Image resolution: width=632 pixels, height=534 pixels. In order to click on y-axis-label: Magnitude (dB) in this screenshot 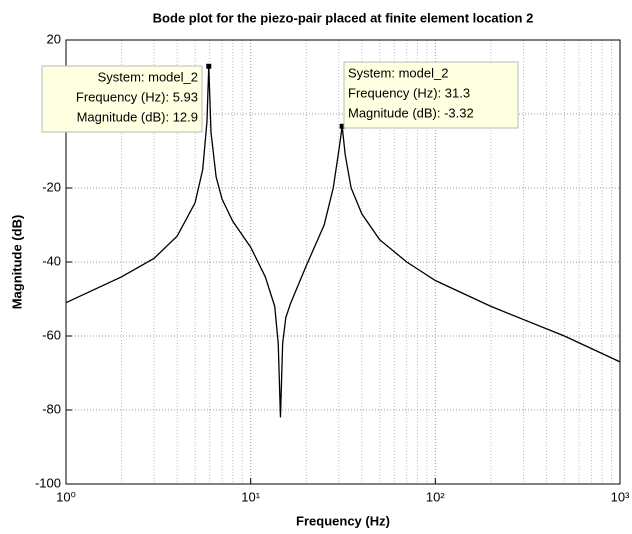, I will do `click(16, 262)`.